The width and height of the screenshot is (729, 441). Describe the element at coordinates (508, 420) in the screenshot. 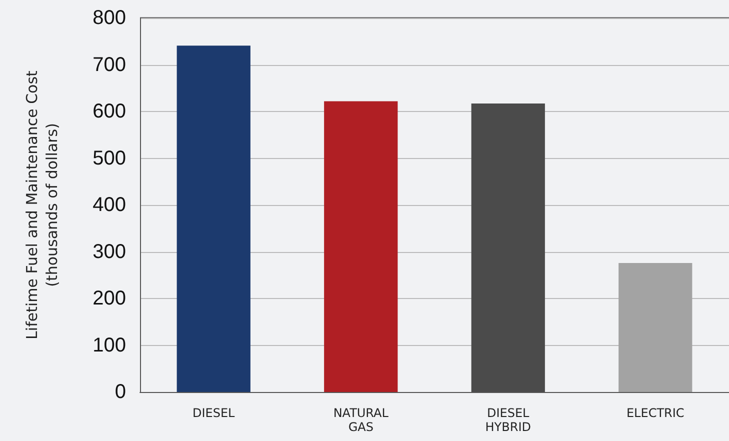

I see `x-tick-label: DIESEL HYBRID` at that location.